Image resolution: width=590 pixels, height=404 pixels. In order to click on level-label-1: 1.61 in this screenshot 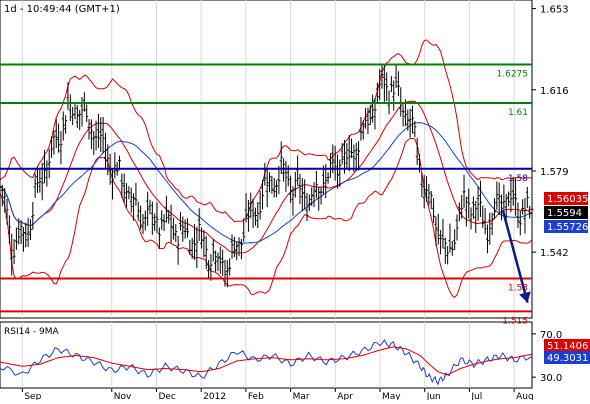, I will do `click(518, 113)`.